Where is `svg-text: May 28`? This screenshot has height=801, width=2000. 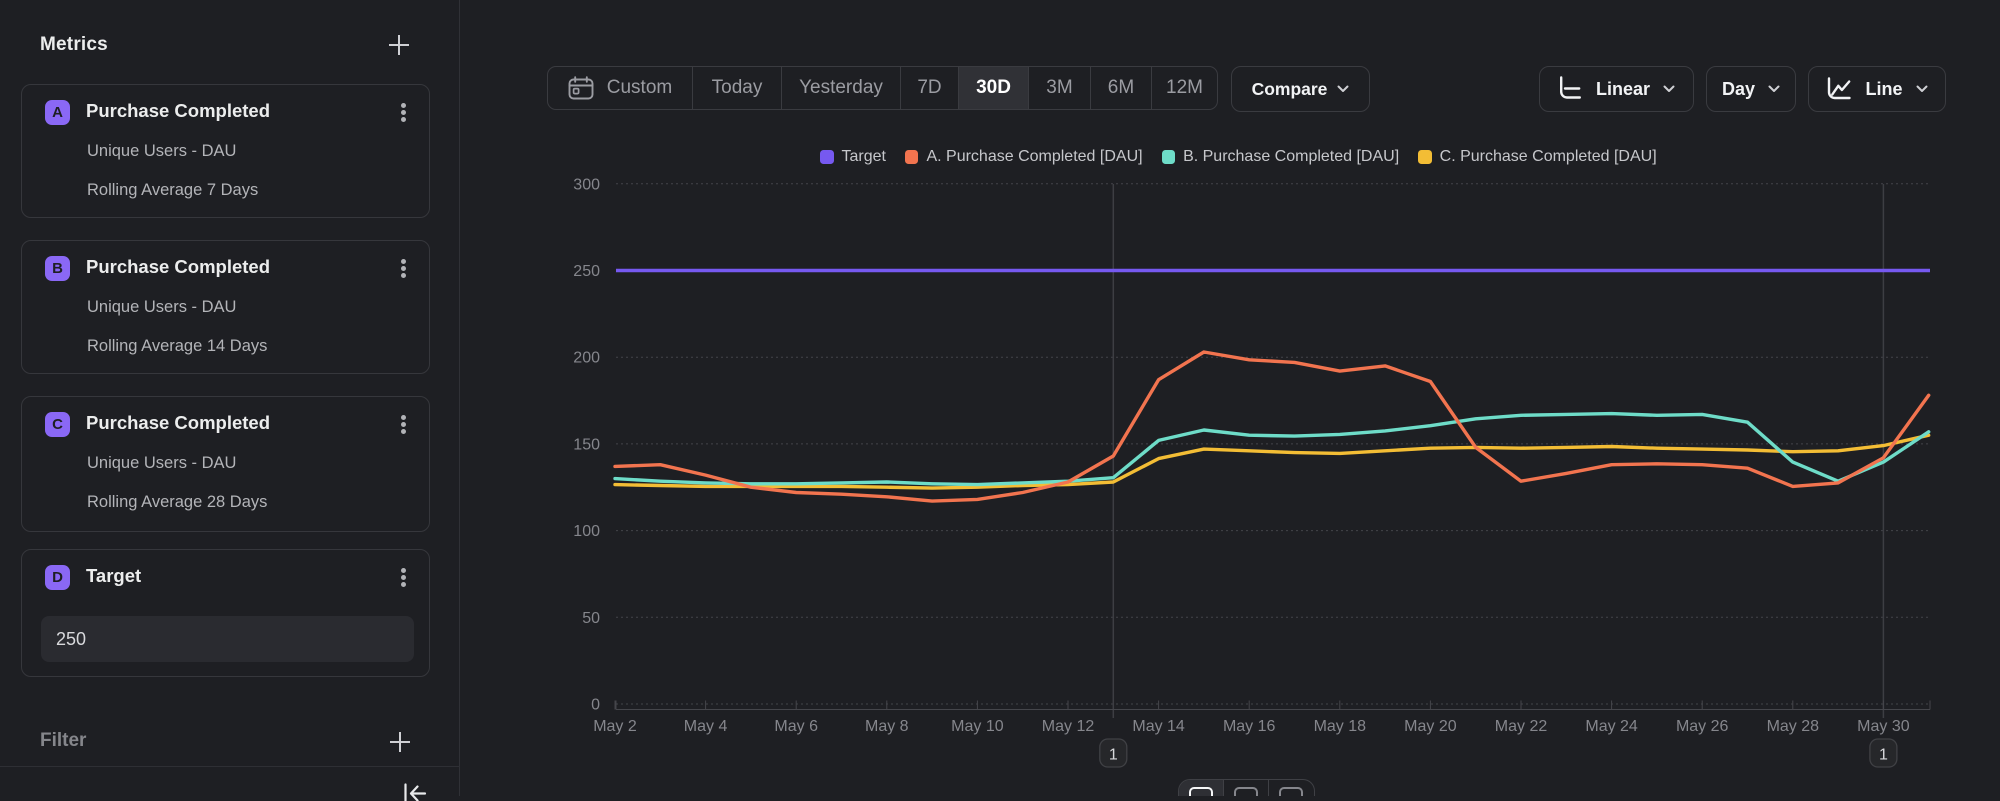 svg-text: May 28 is located at coordinates (1793, 726).